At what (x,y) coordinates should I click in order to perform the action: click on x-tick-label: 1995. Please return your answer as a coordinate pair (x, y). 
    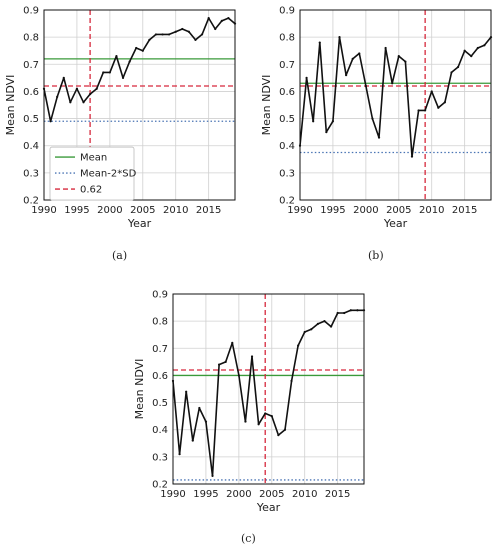
    Looking at the image, I should click on (76, 210).